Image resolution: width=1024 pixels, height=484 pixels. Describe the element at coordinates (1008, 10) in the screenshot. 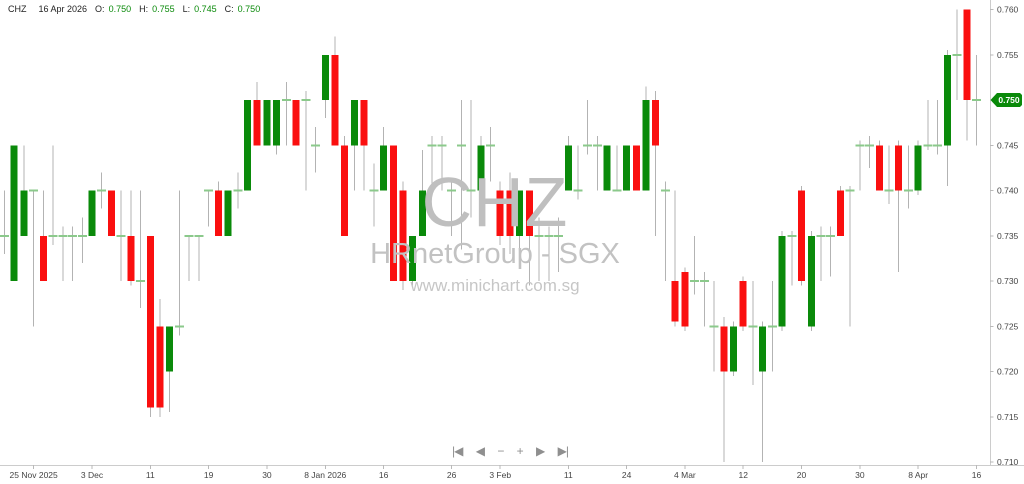

I see `y-axis-label: 0.760` at that location.